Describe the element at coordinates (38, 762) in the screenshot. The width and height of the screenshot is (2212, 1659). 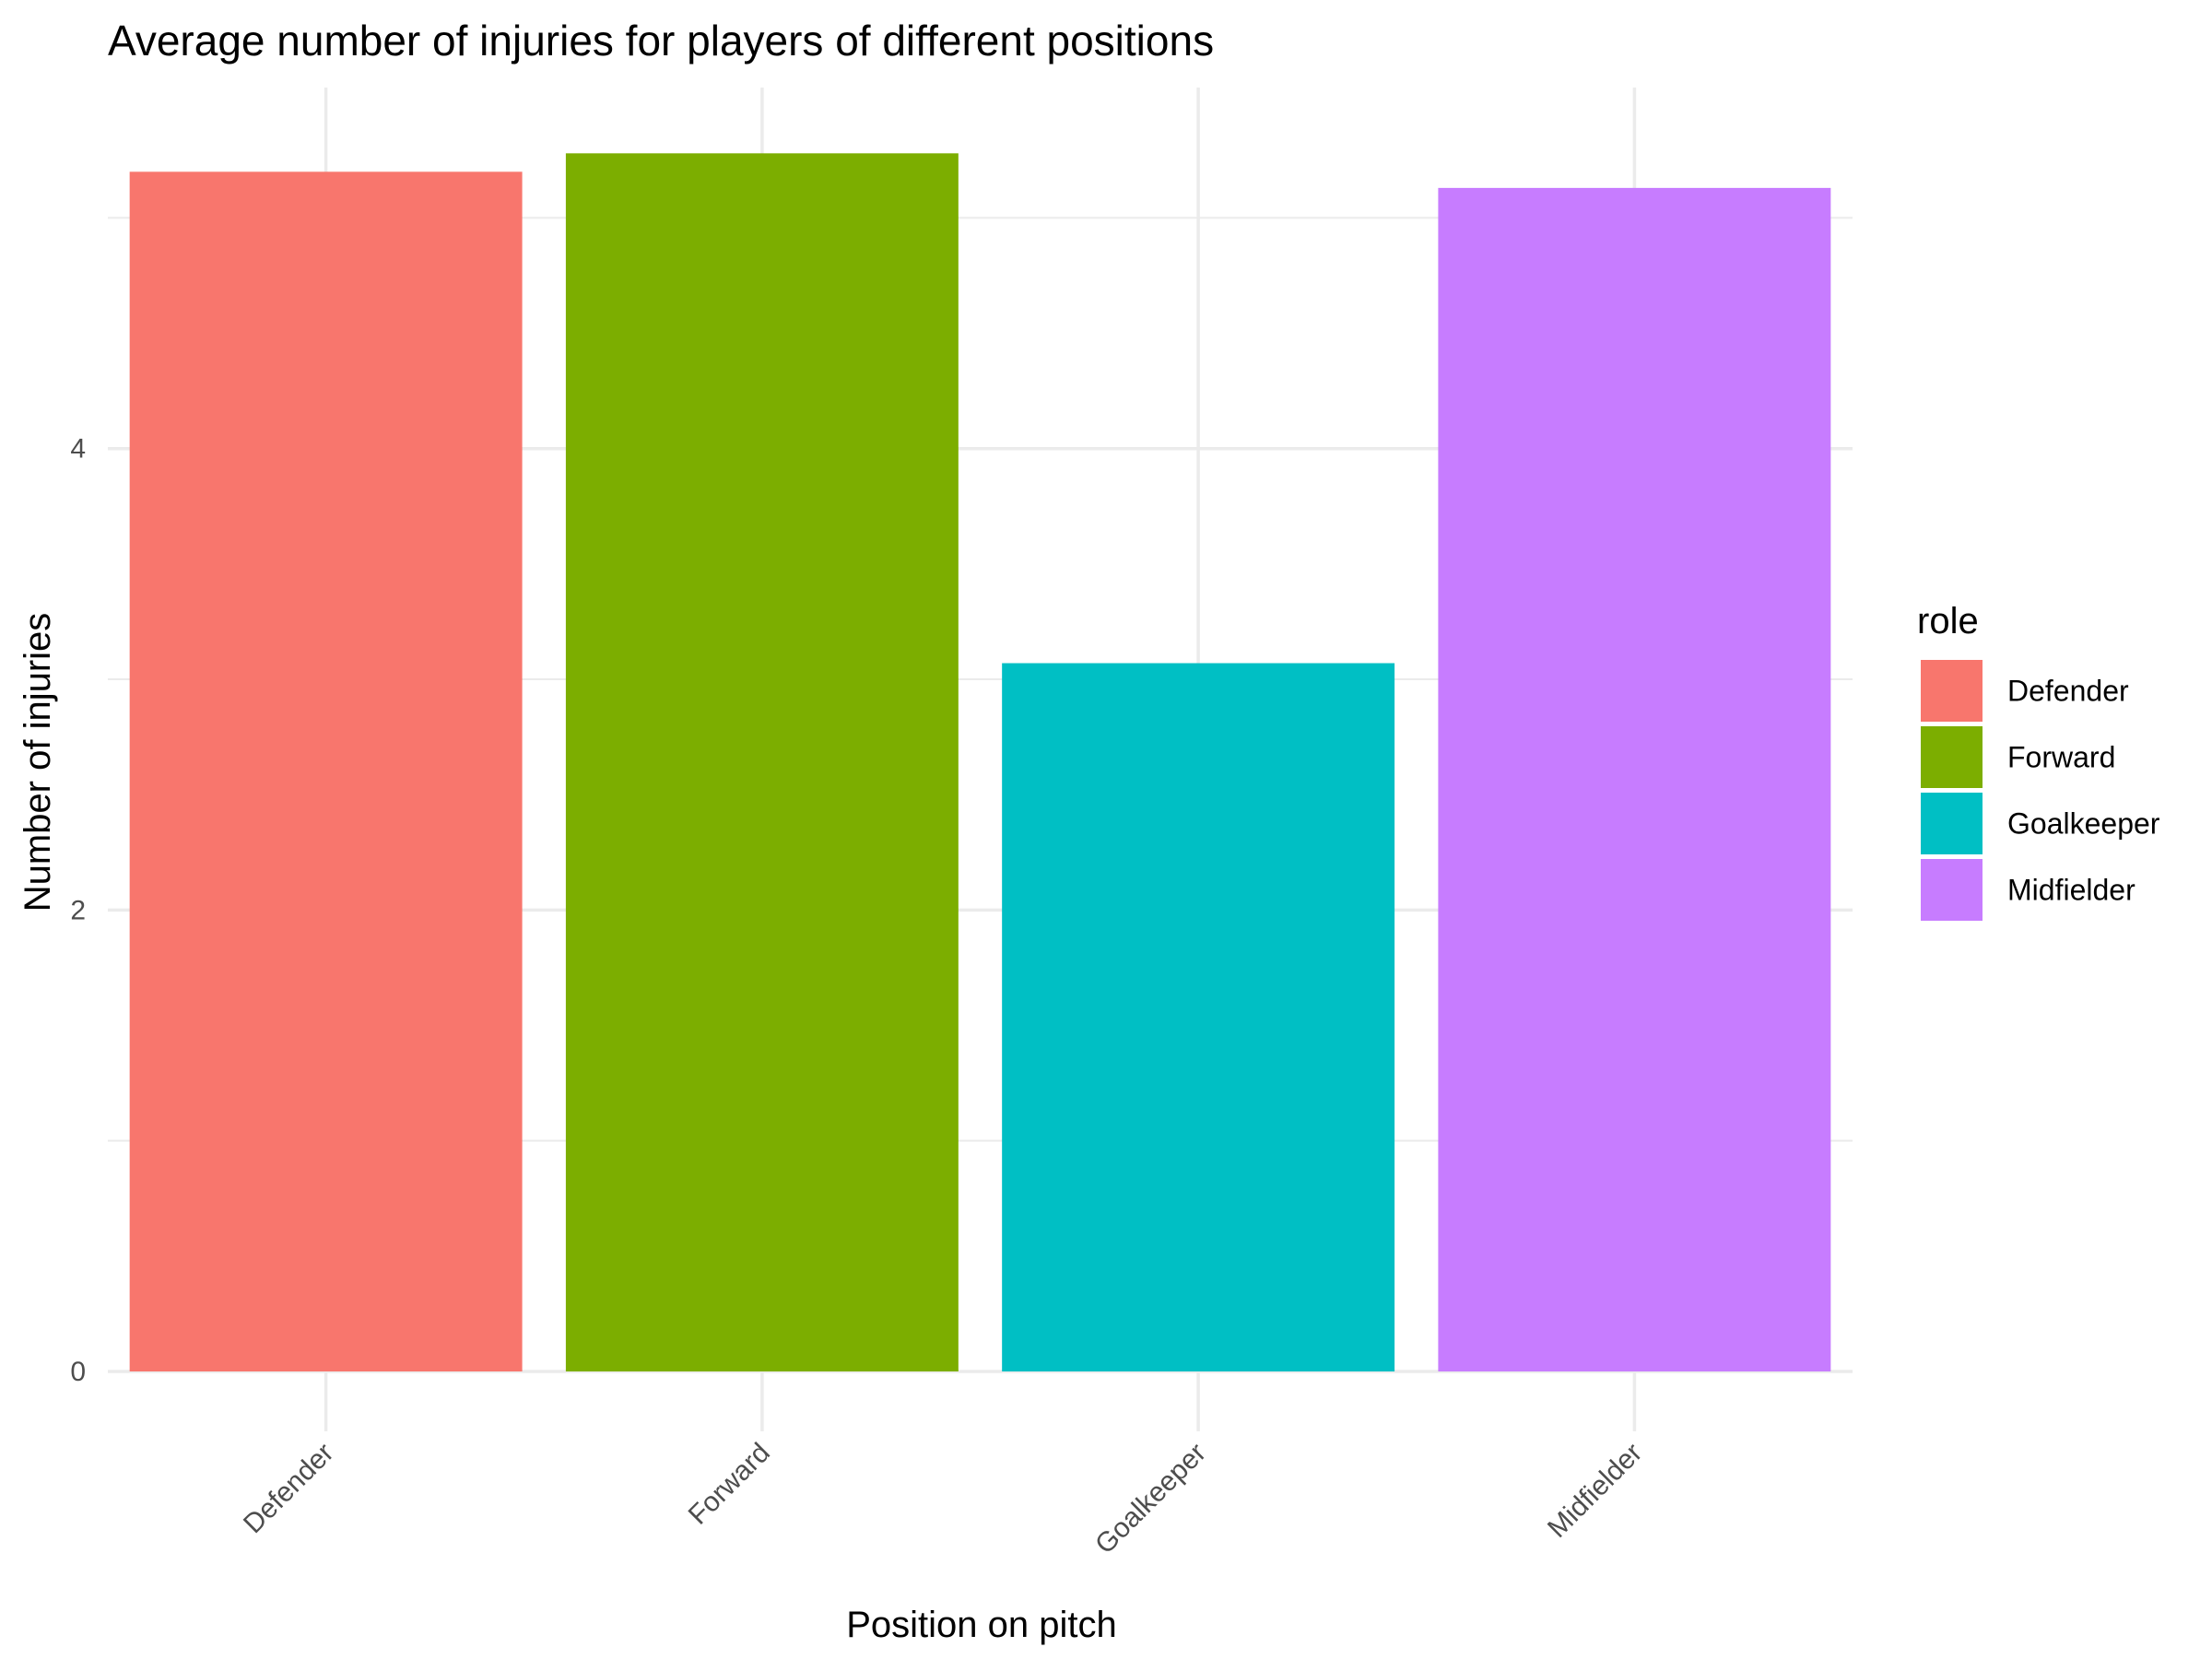
I see `y-axis-title: Number of injuries` at that location.